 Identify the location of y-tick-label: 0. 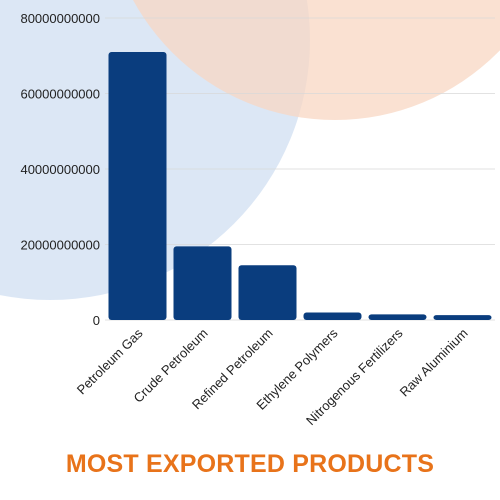
(96, 320).